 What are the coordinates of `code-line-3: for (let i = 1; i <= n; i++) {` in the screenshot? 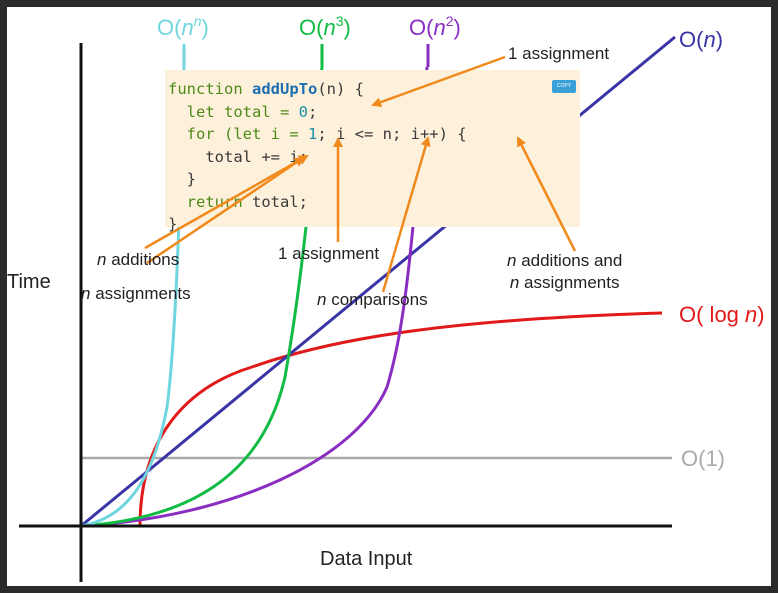 It's located at (317, 134).